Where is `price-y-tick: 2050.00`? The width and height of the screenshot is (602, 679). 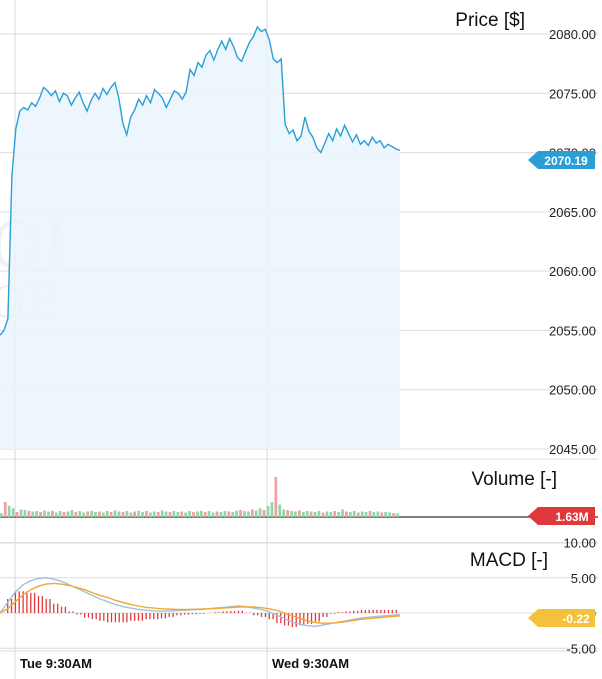 price-y-tick: 2050.00 is located at coordinates (572, 390).